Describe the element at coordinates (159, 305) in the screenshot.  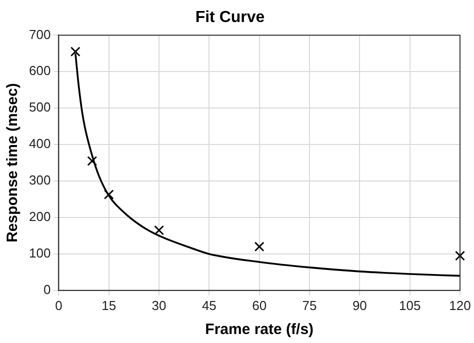
I see `x-tick-label: 30` at that location.